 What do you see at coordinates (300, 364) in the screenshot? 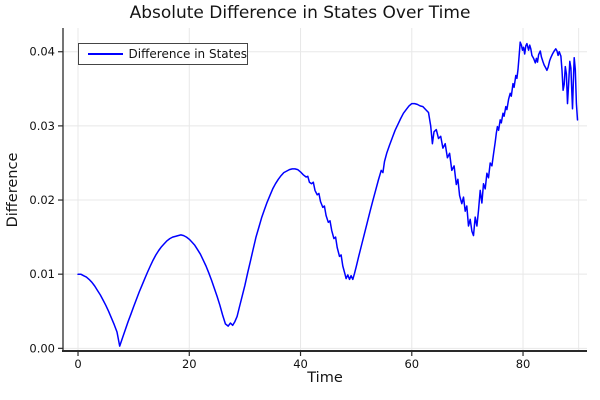
I see `x-tick-label: 40` at bounding box center [300, 364].